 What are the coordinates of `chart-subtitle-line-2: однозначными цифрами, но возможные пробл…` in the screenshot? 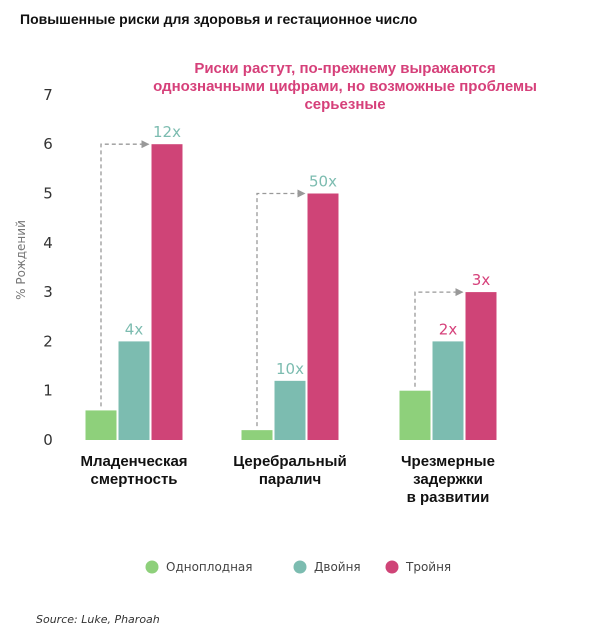 It's located at (345, 86).